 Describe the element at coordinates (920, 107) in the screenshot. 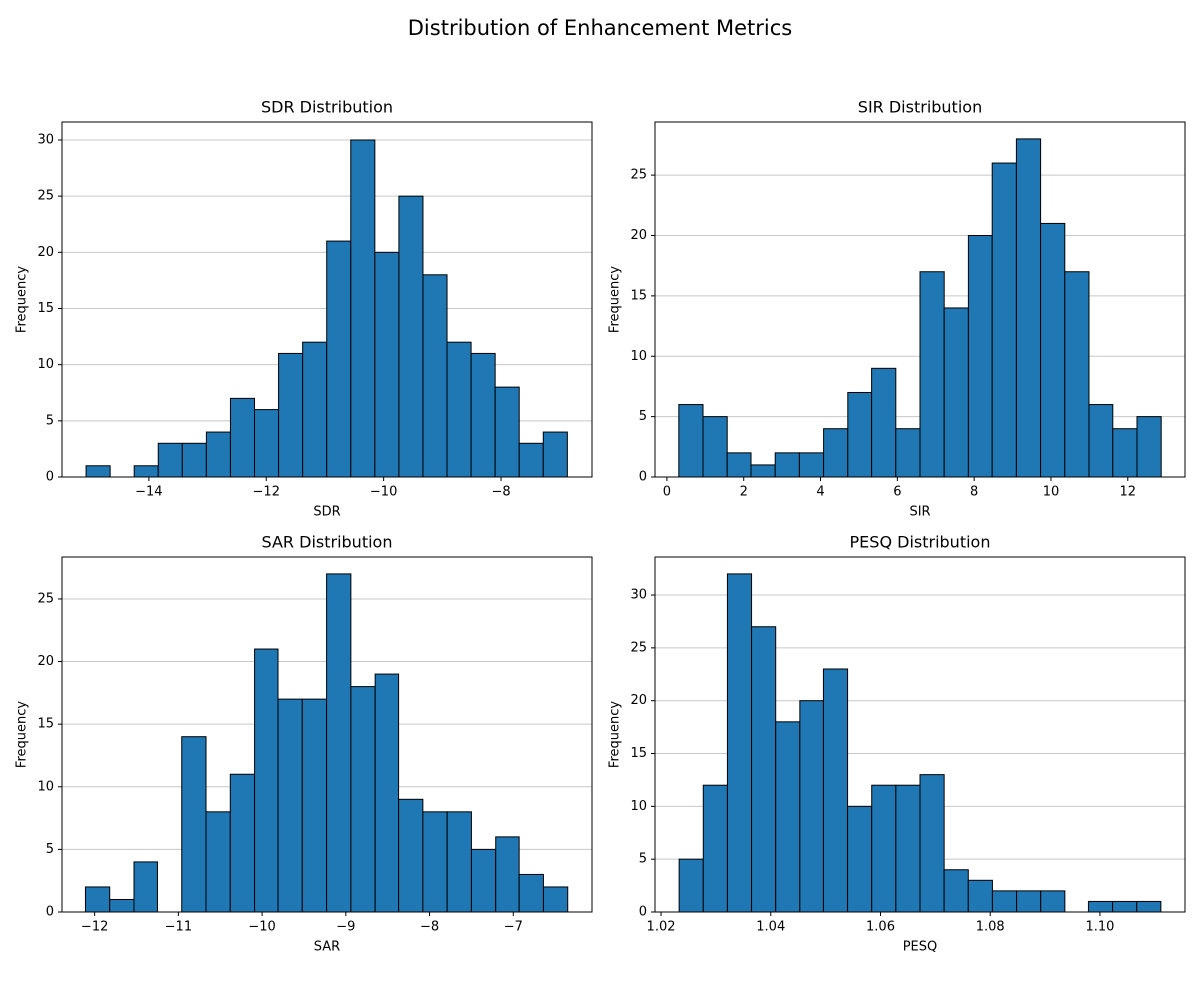

I see `subplot-title: SIR Distribution` at that location.